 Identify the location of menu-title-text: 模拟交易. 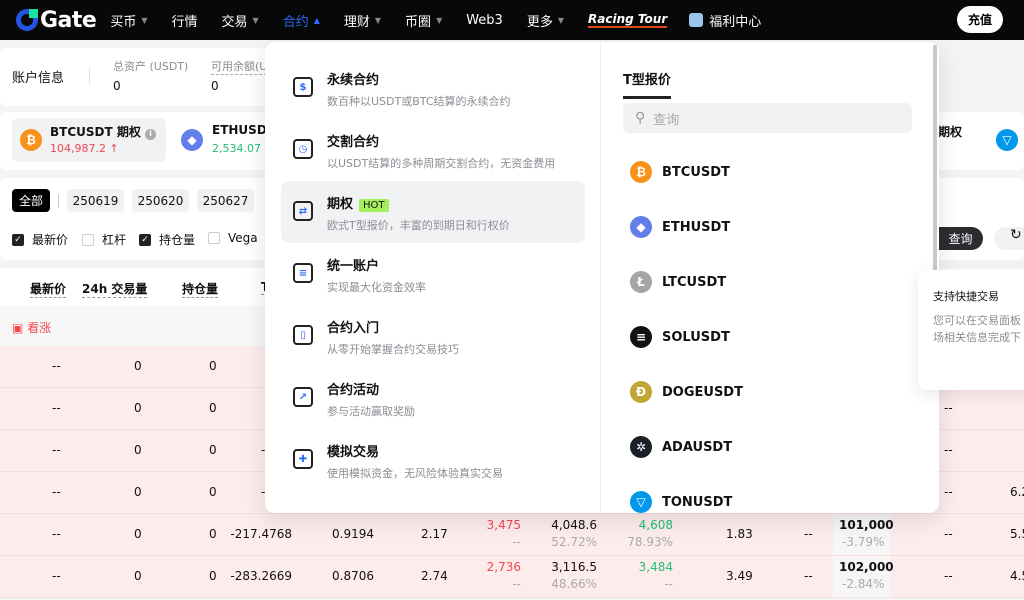
(353, 452).